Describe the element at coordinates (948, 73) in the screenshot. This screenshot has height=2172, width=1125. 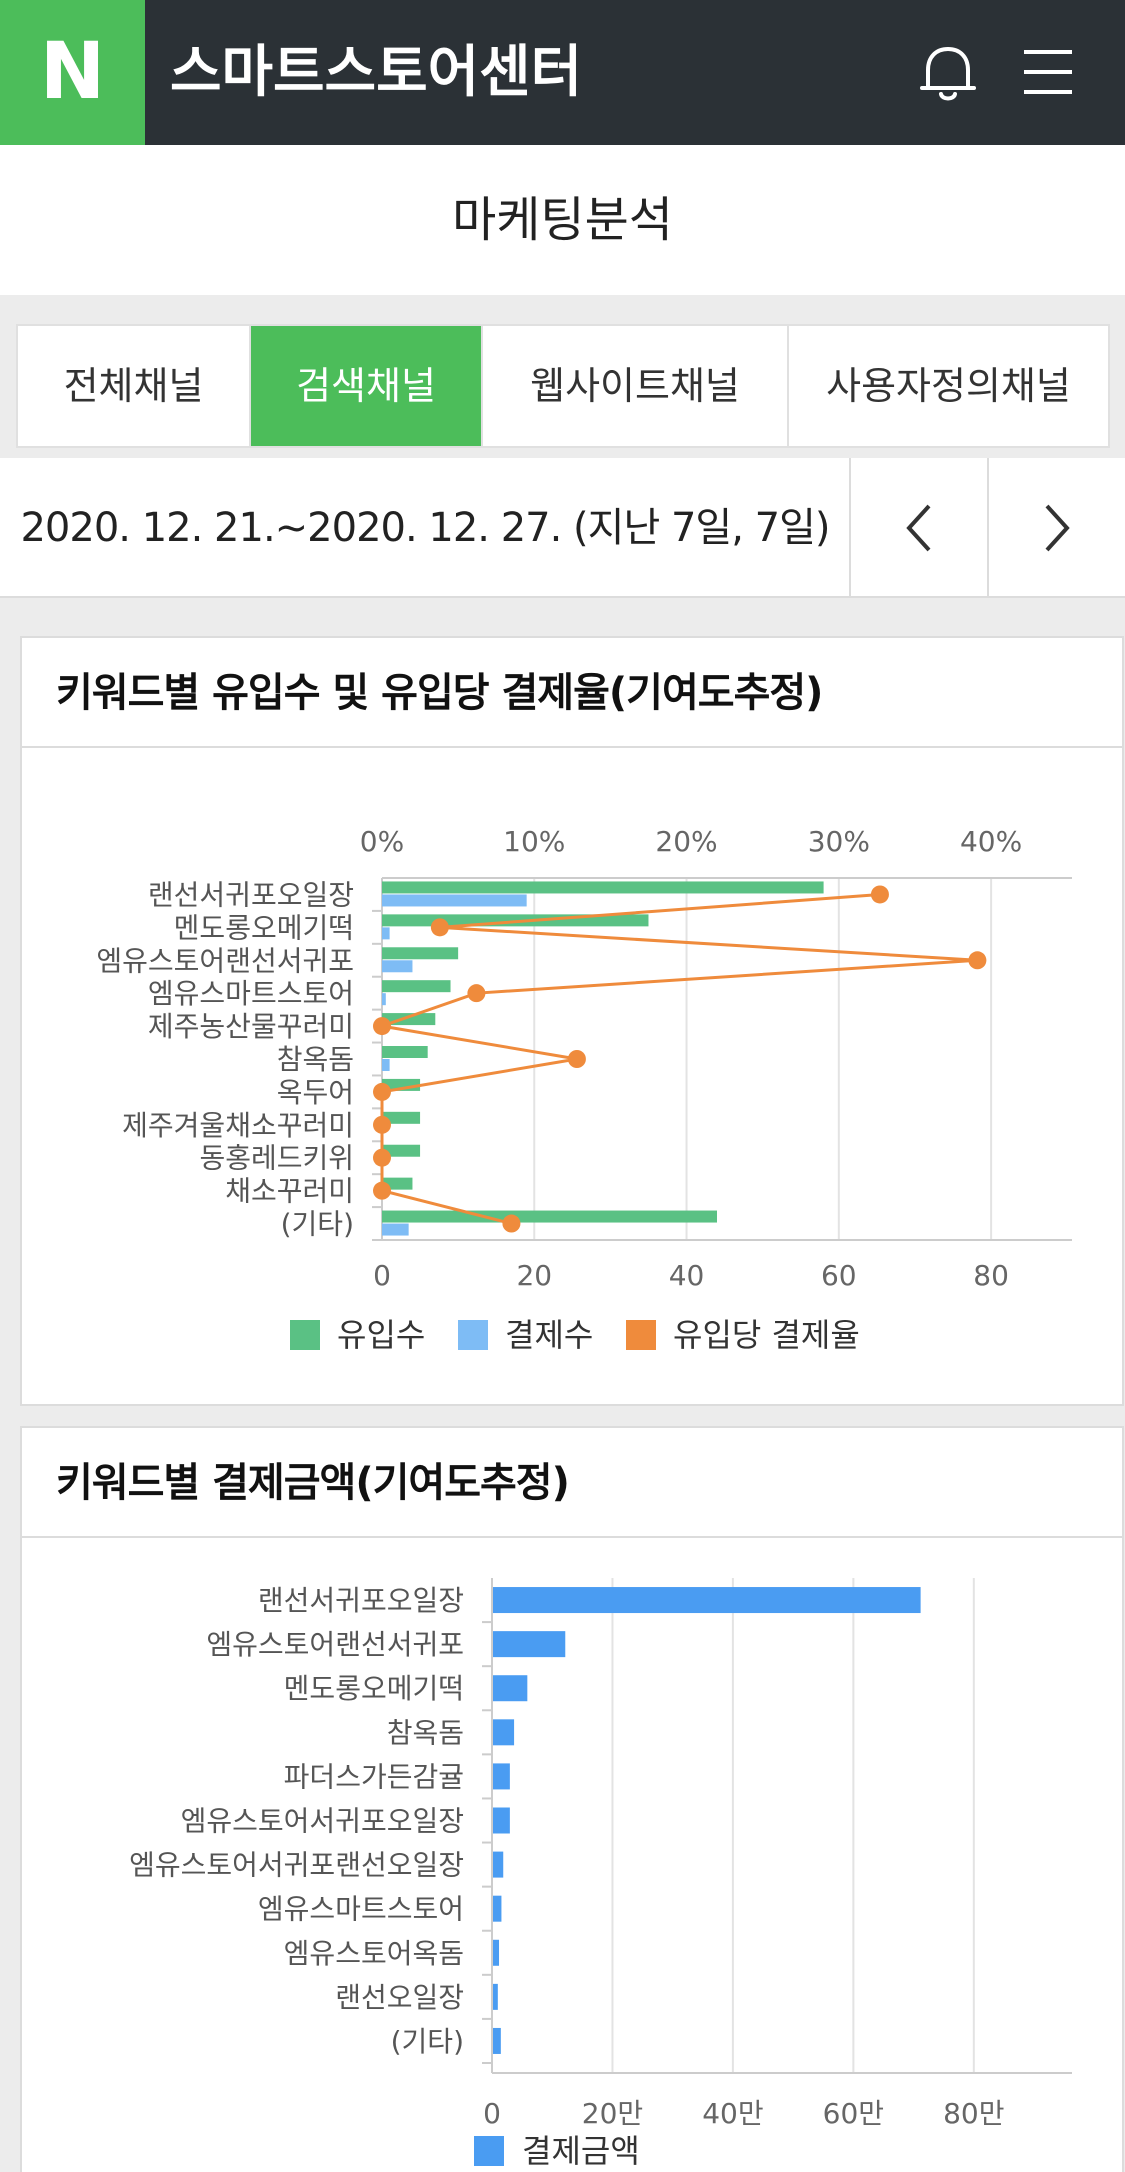
I see `bell-icon` at that location.